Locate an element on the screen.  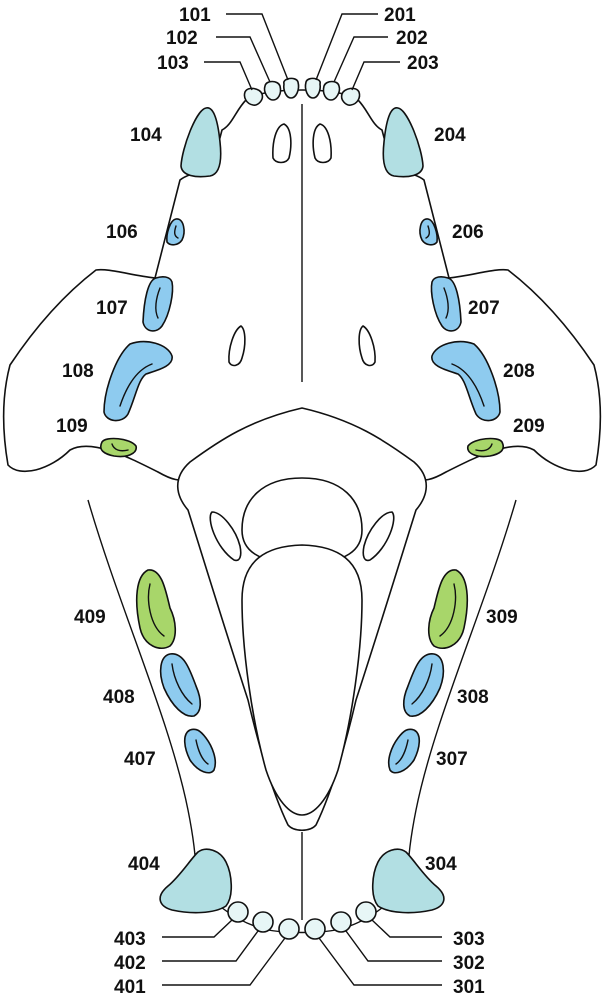
label-308: 308 is located at coordinates (473, 697).